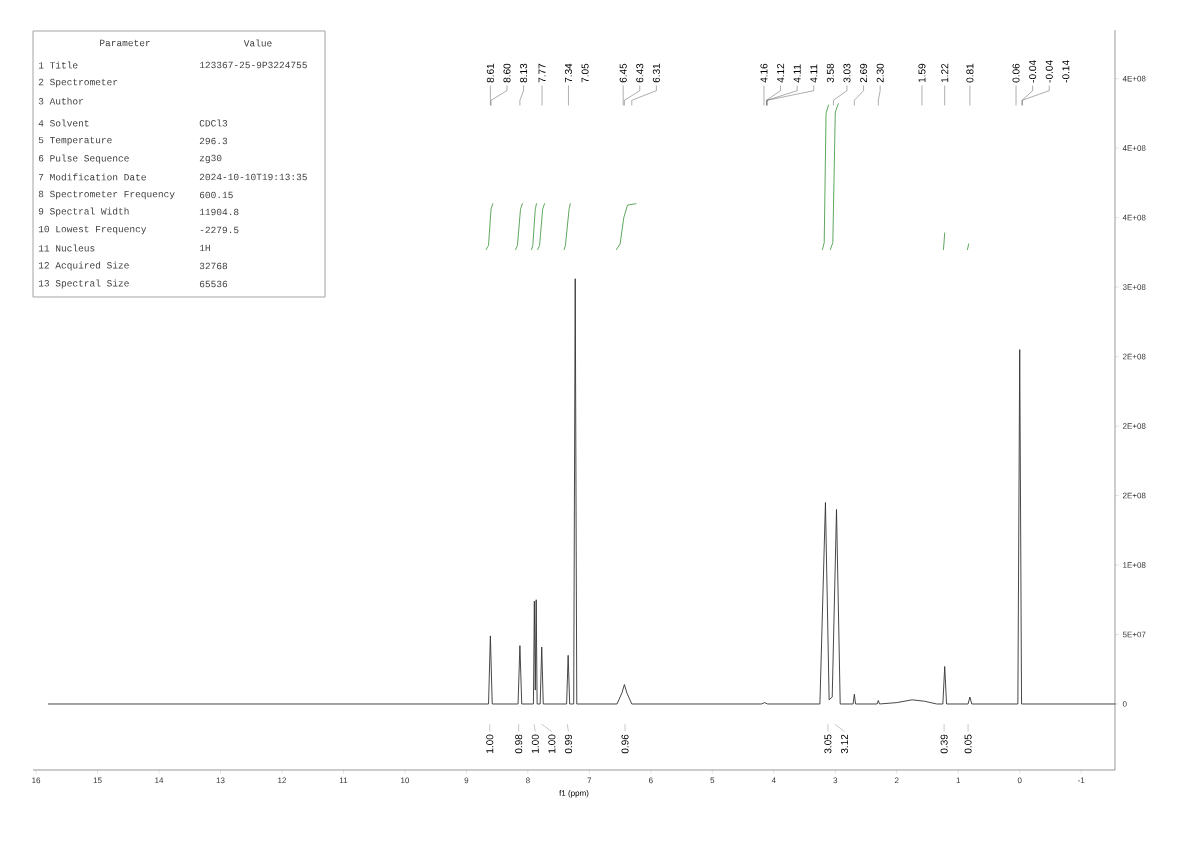  What do you see at coordinates (1134, 565) in the screenshot?
I see `y-tick-label: 1E+08` at bounding box center [1134, 565].